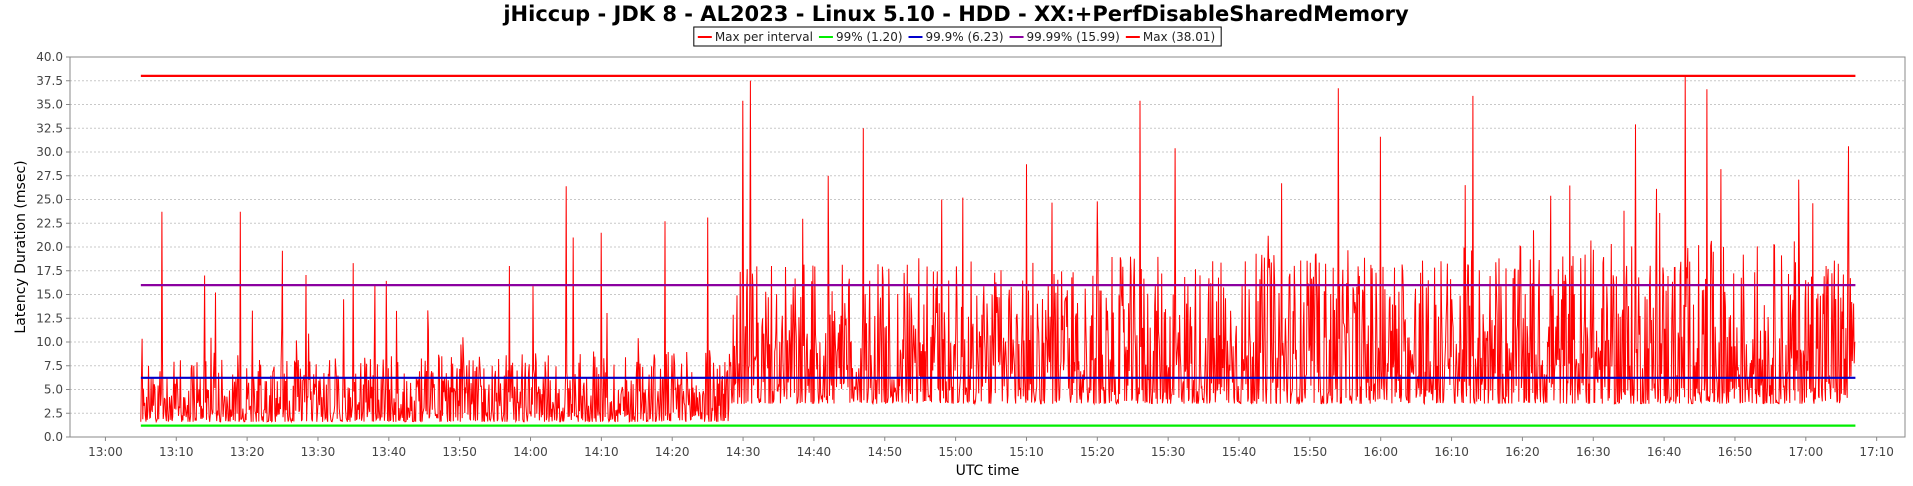 This screenshot has height=486, width=1913. I want to click on y-tick-label: 40.0, so click(49, 57).